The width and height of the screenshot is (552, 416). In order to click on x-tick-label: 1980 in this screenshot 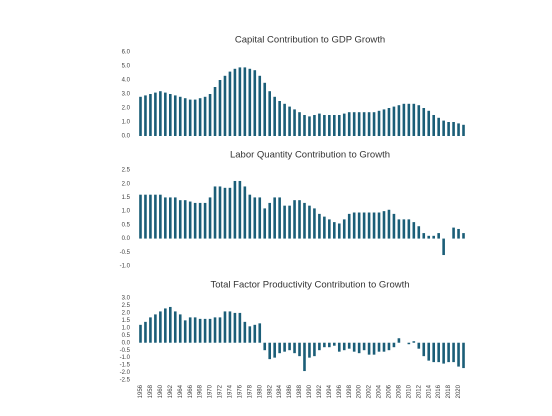, I will do `click(260, 391)`.